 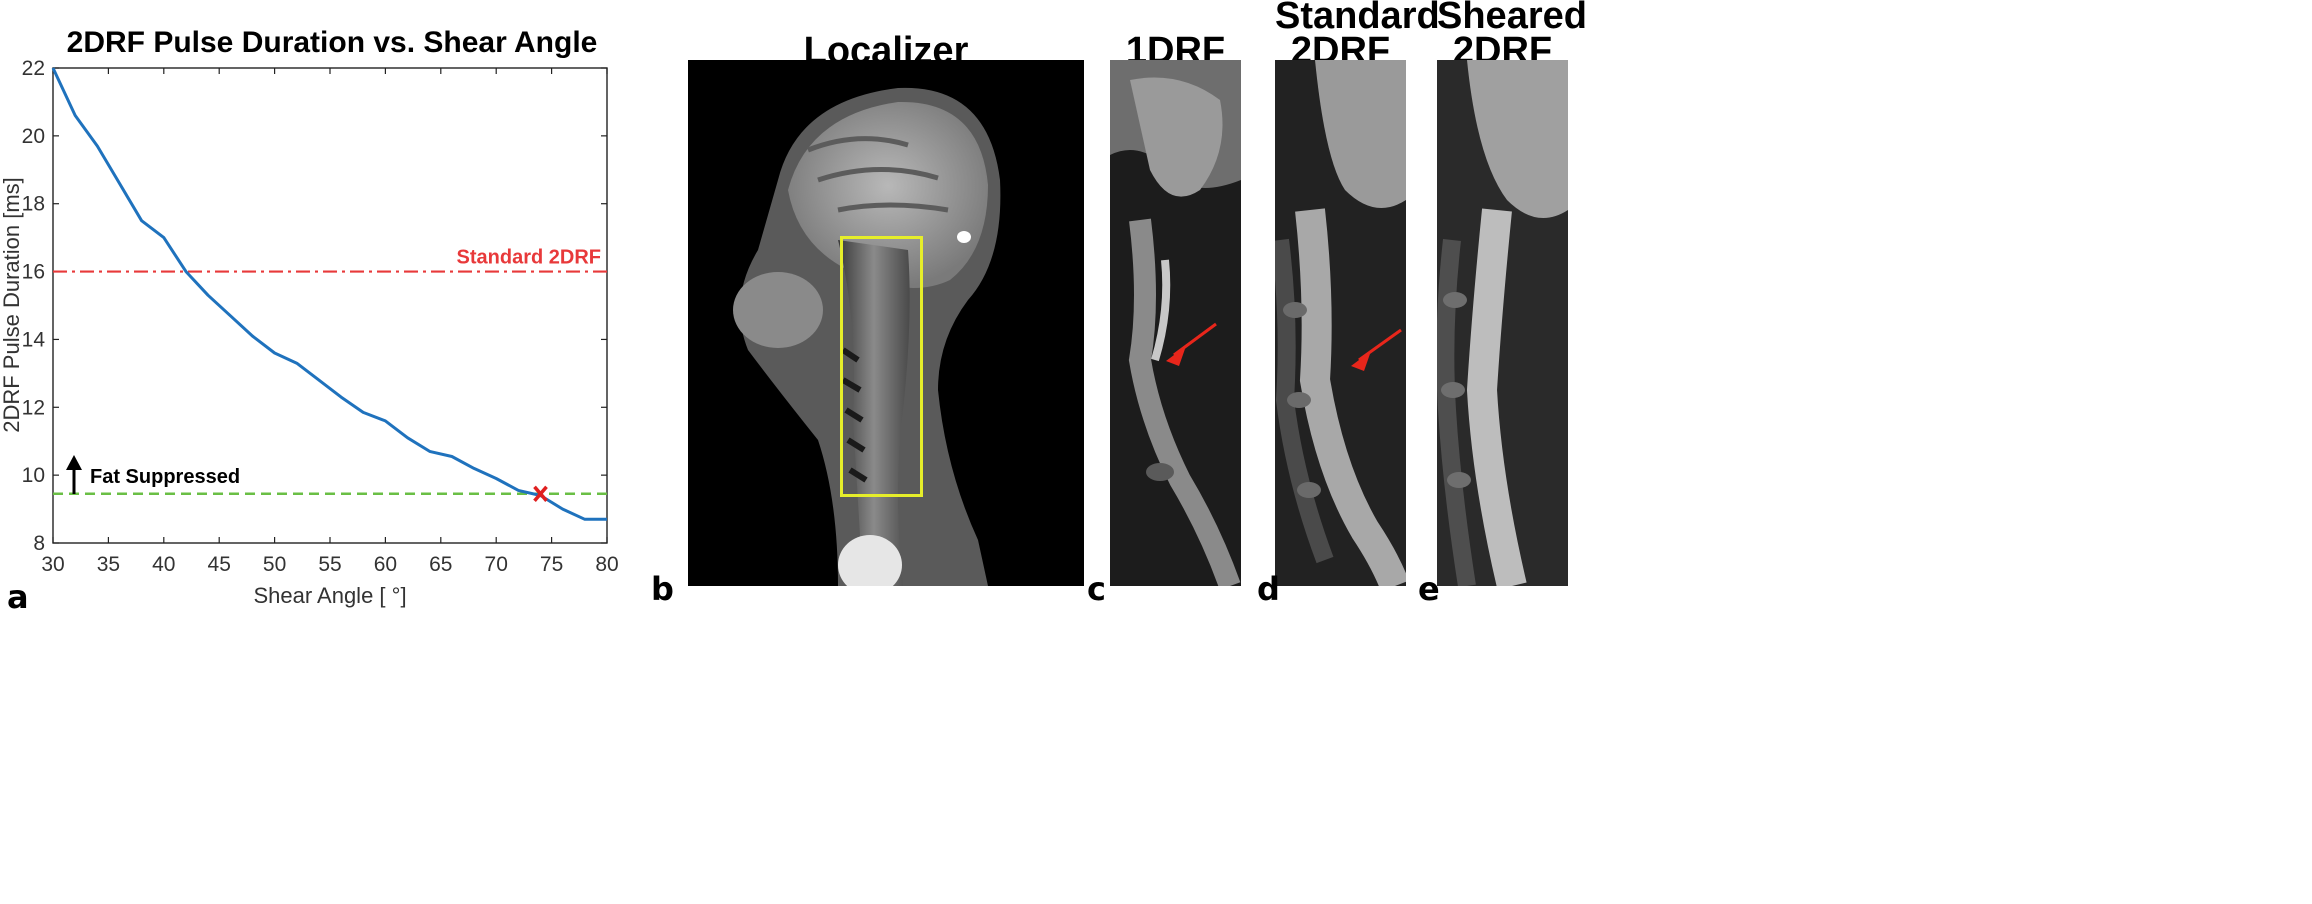 I want to click on x-tick-label: 80, so click(x=606, y=564).